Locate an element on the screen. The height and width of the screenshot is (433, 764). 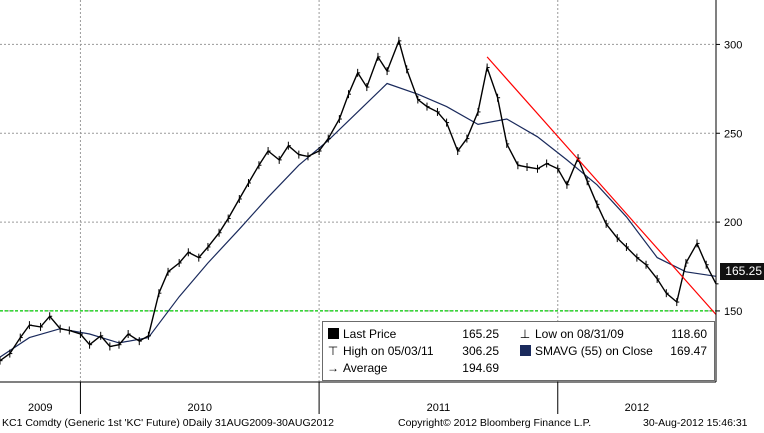
average-marker-icon: → is located at coordinates (333, 368).